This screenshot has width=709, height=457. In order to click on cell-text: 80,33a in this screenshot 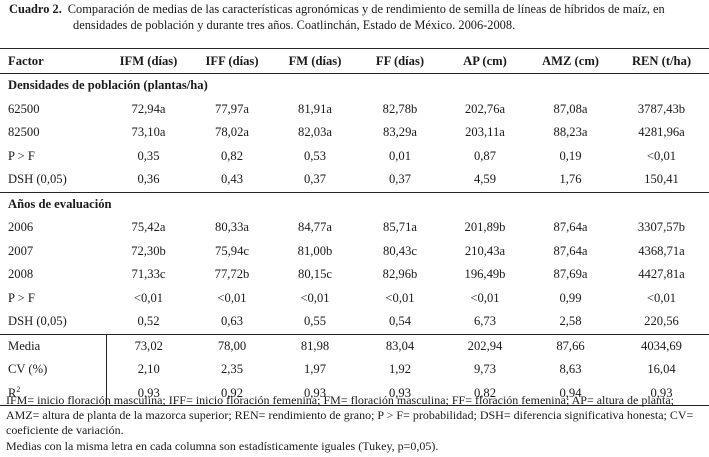, I will do `click(232, 227)`.